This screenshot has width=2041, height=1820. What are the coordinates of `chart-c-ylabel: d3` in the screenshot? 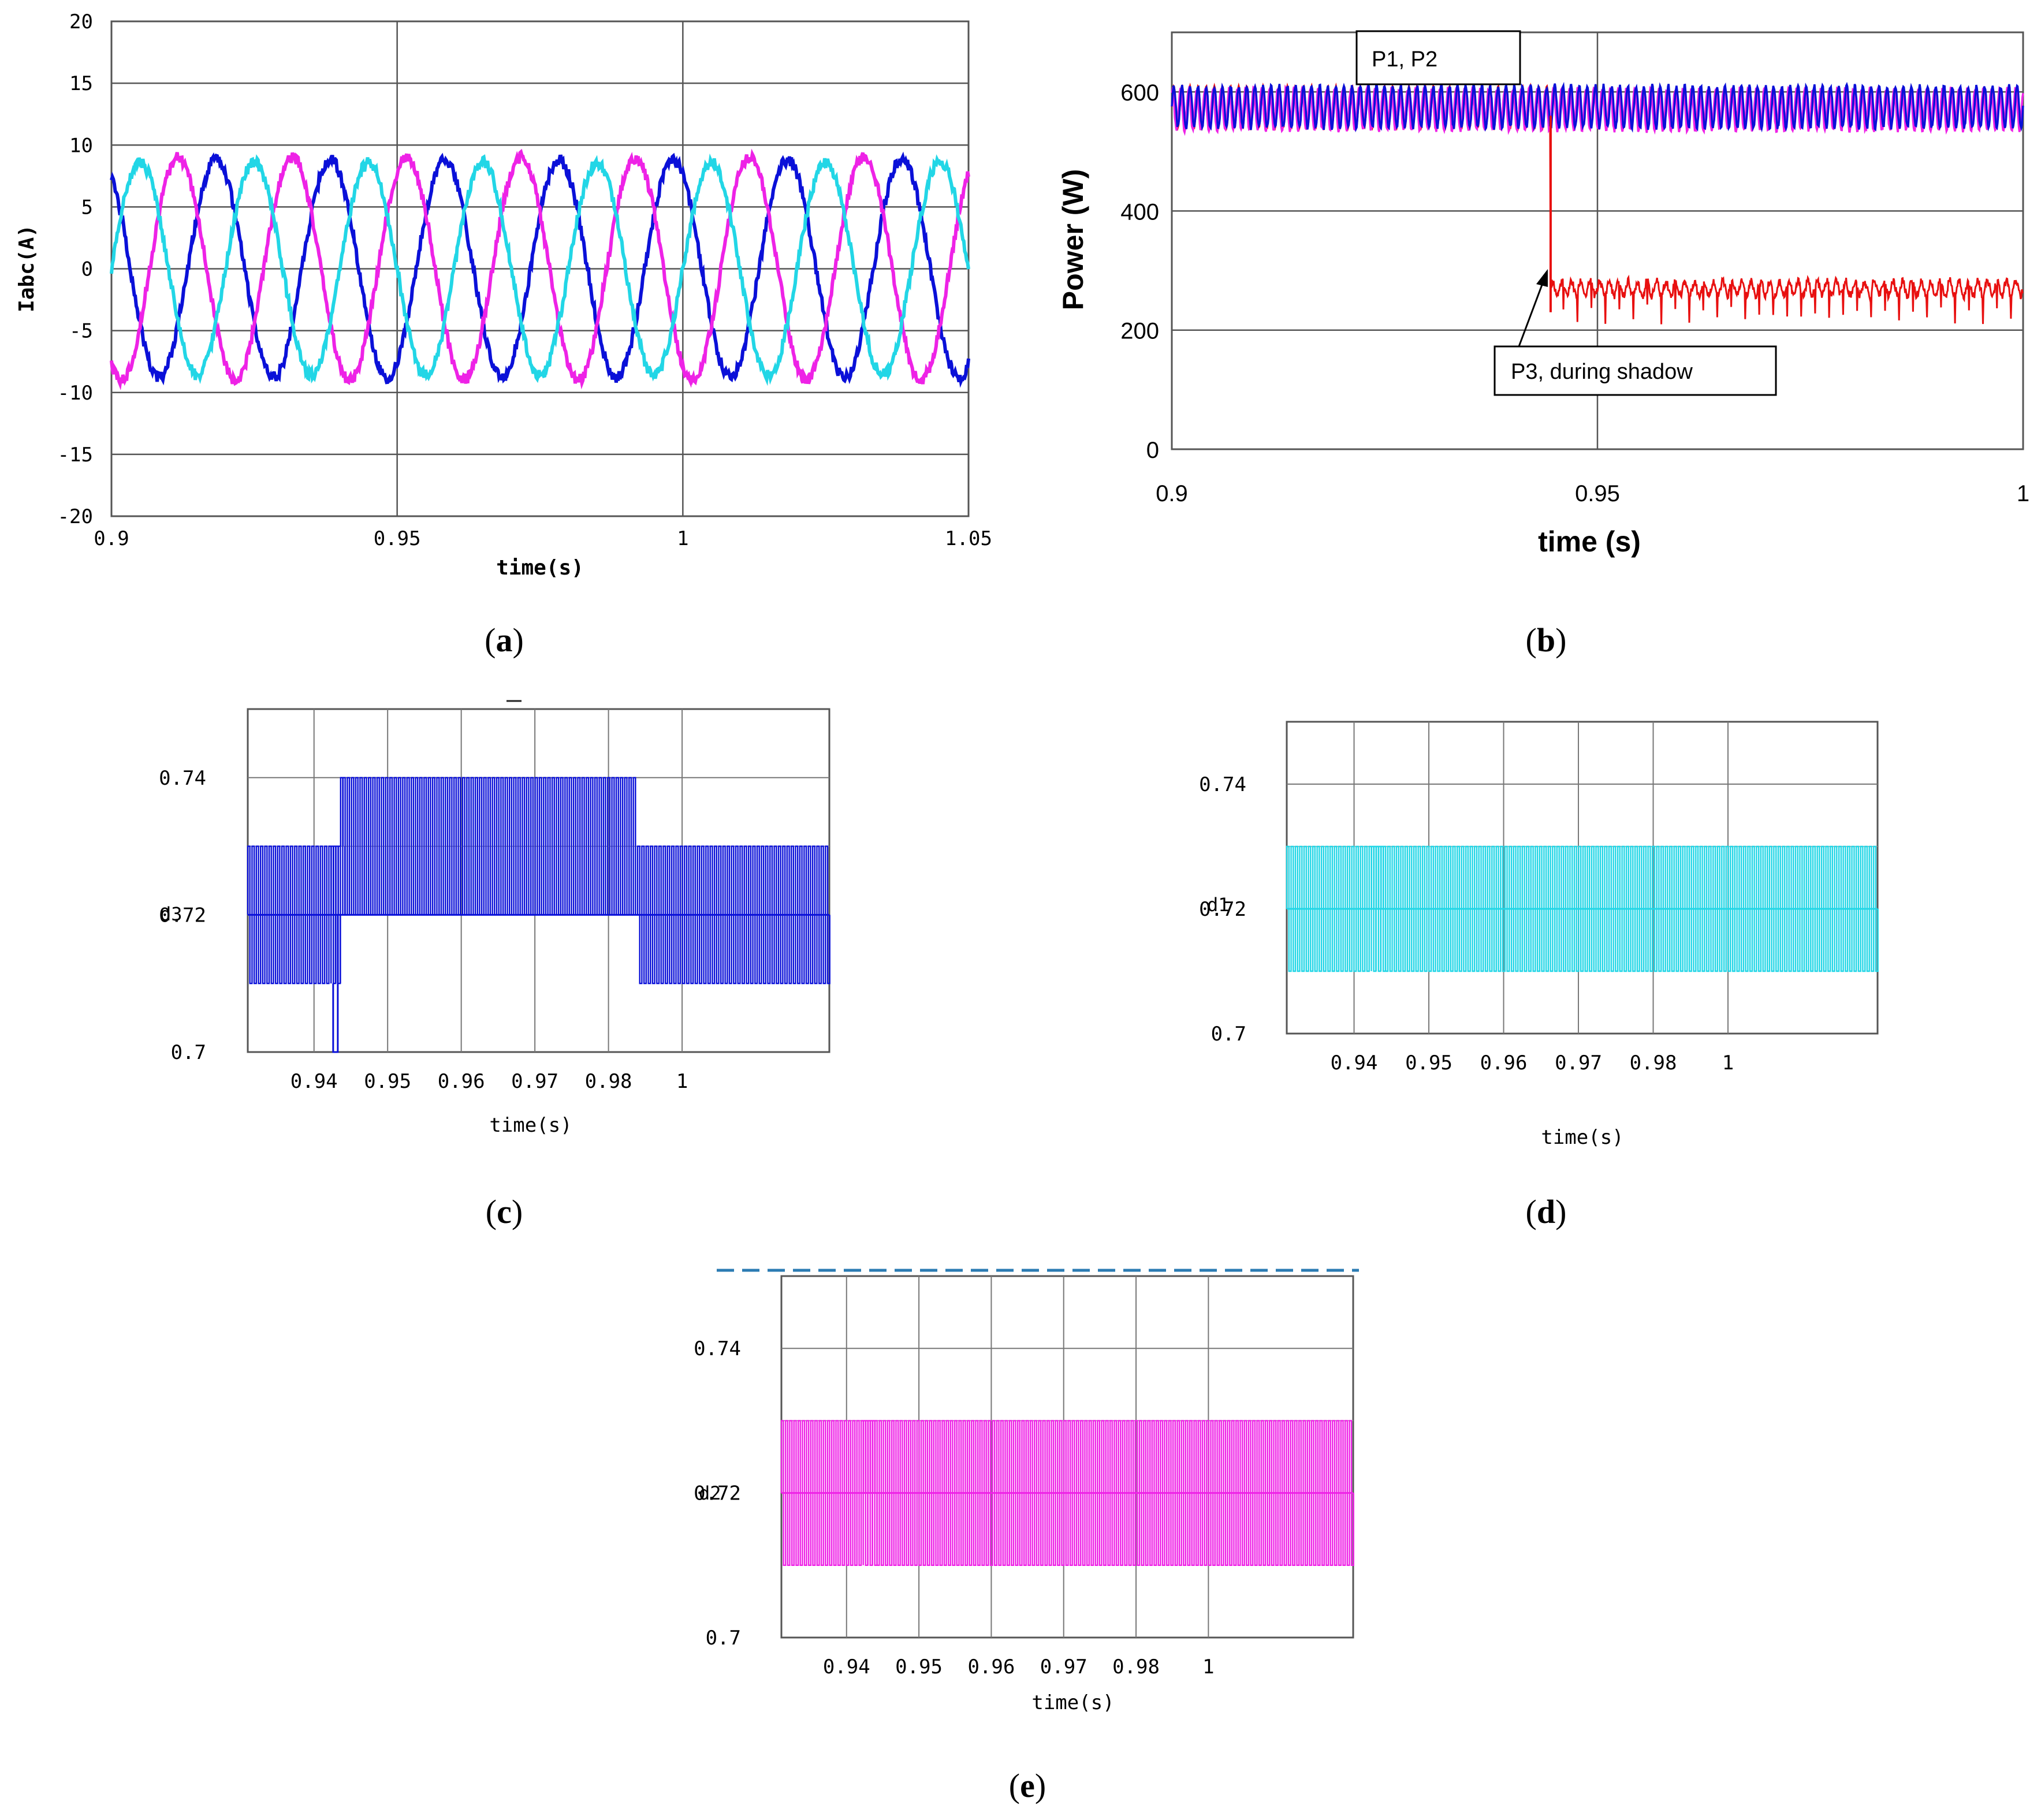 It's located at (171, 914).